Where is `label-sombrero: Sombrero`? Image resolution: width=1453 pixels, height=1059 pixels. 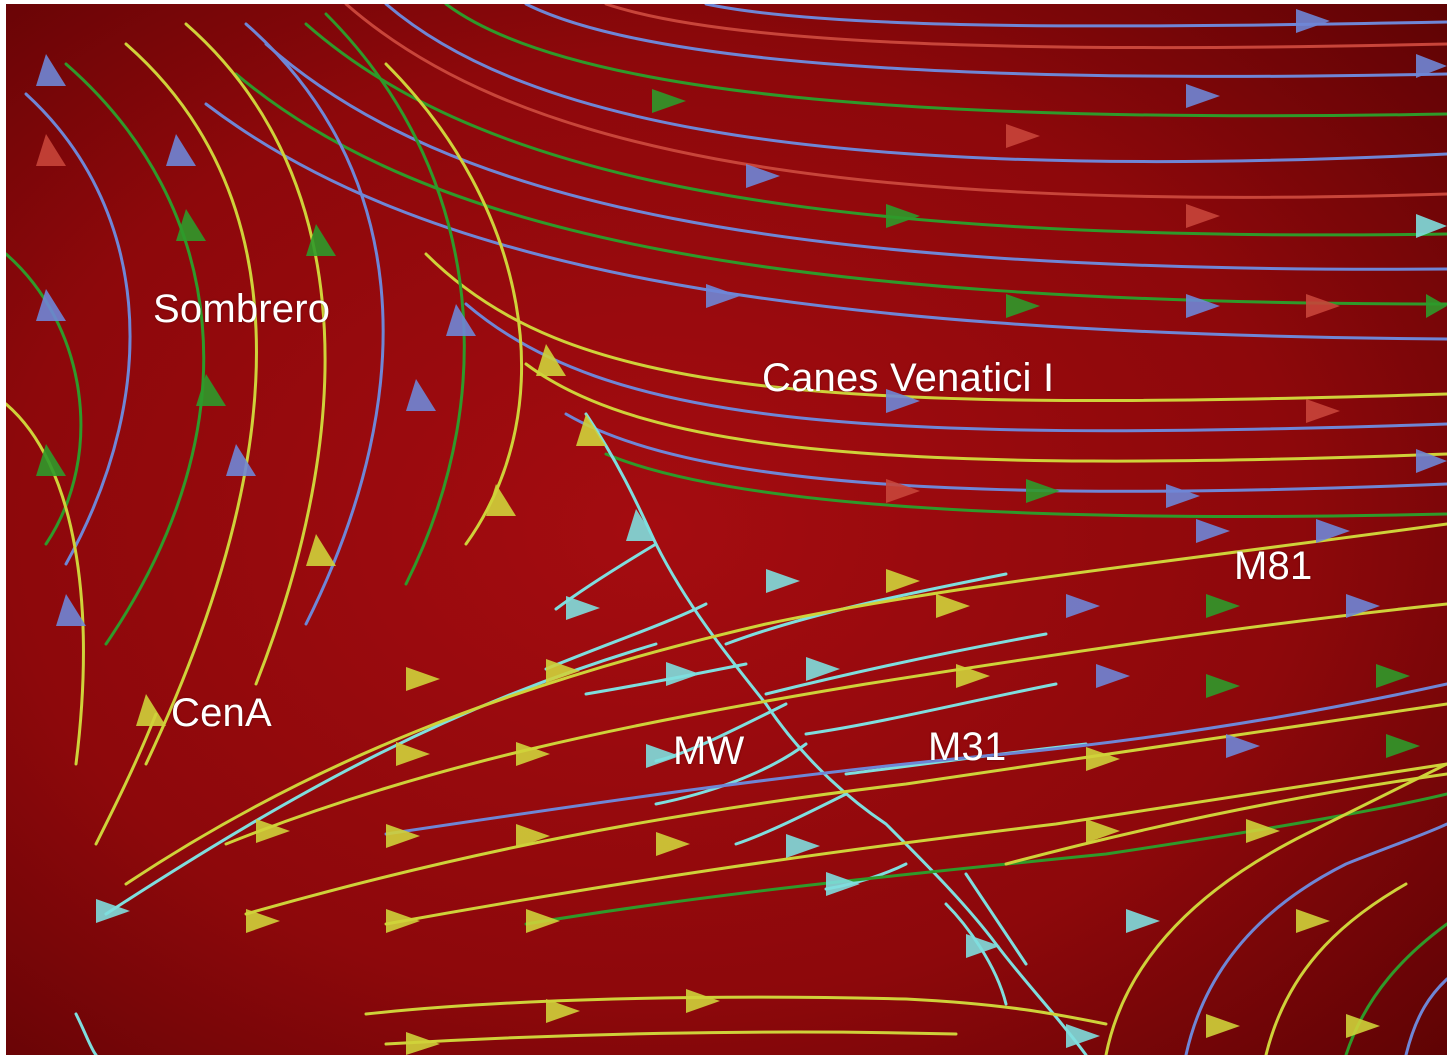
label-sombrero: Sombrero is located at coordinates (242, 309).